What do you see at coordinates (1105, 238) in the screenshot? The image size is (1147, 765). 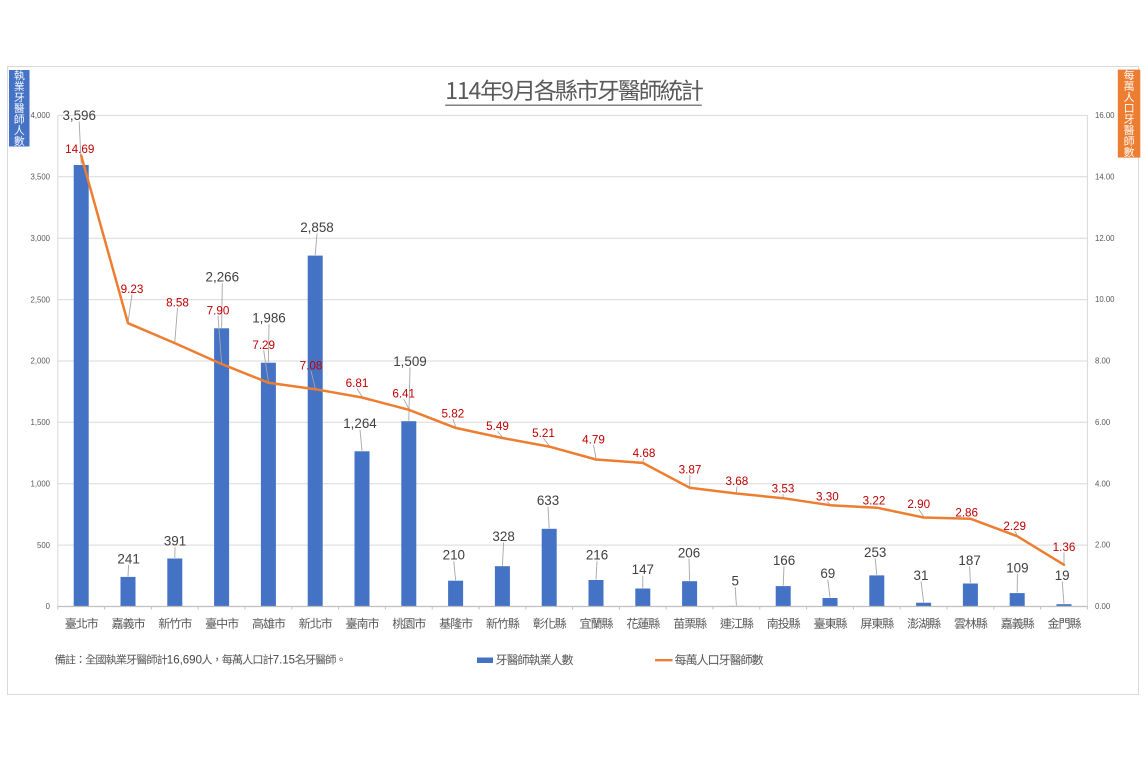 I see `svg-text: 12.00` at bounding box center [1105, 238].